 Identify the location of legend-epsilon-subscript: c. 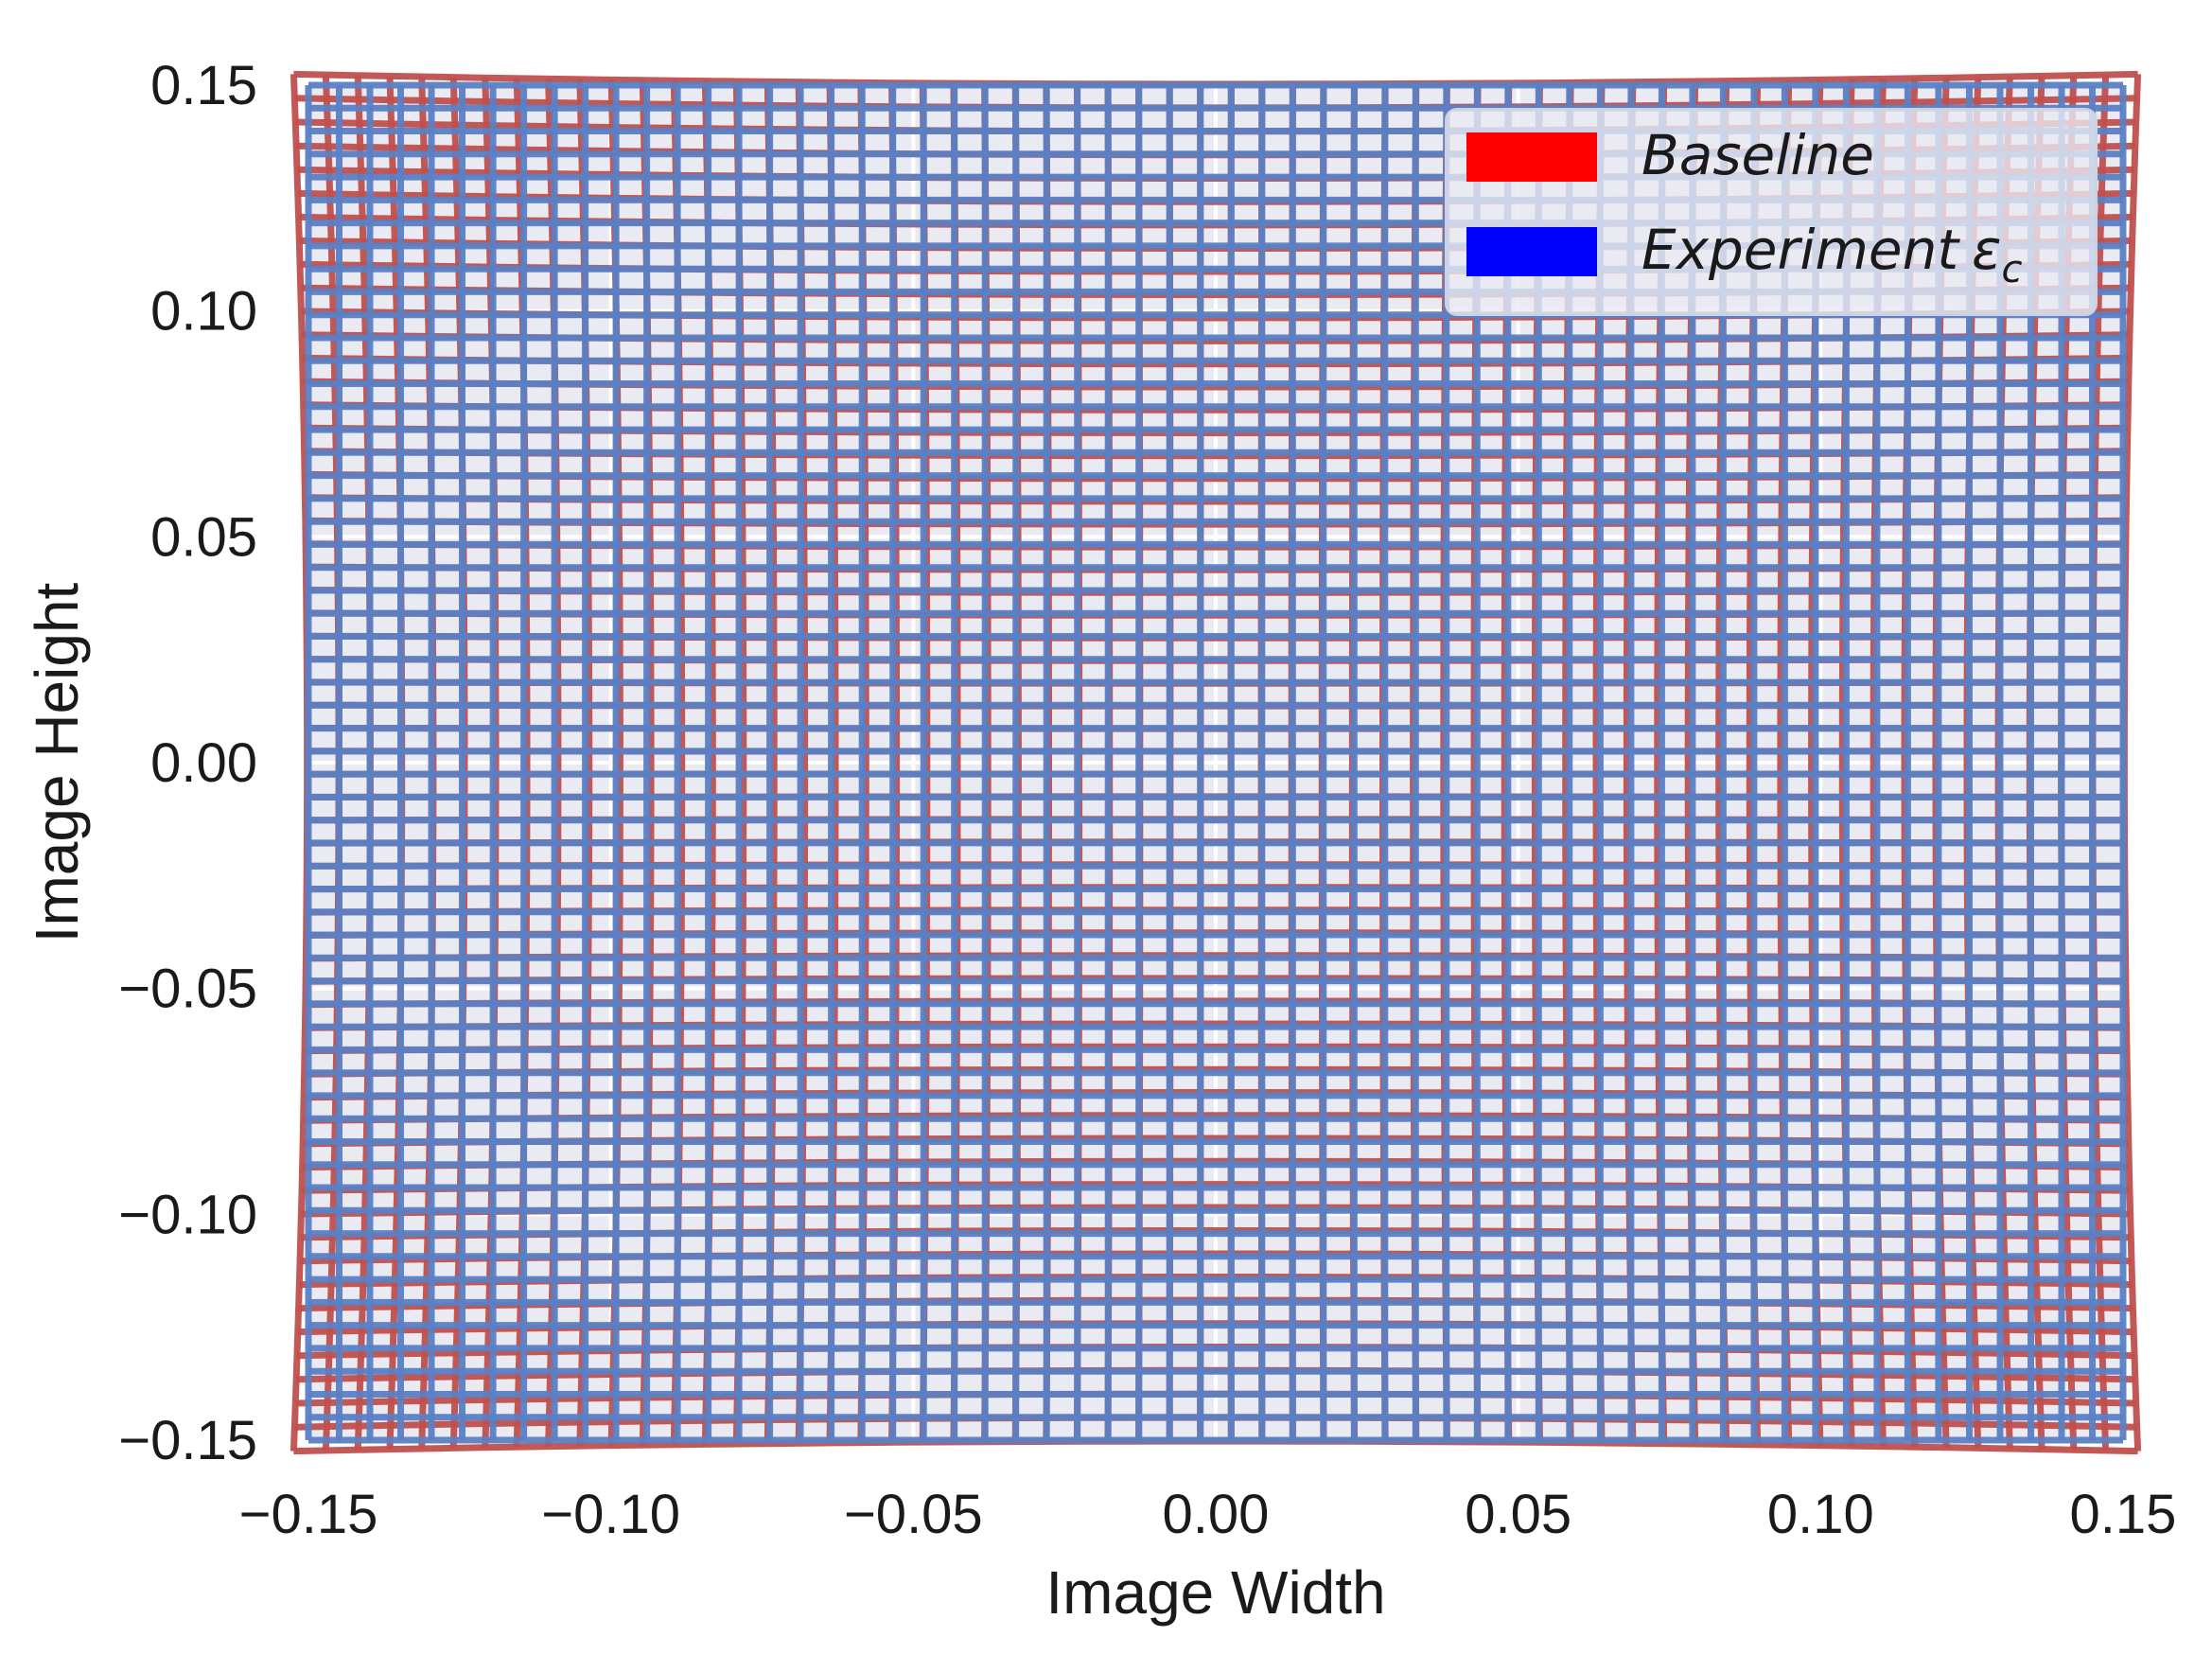
(2012, 270).